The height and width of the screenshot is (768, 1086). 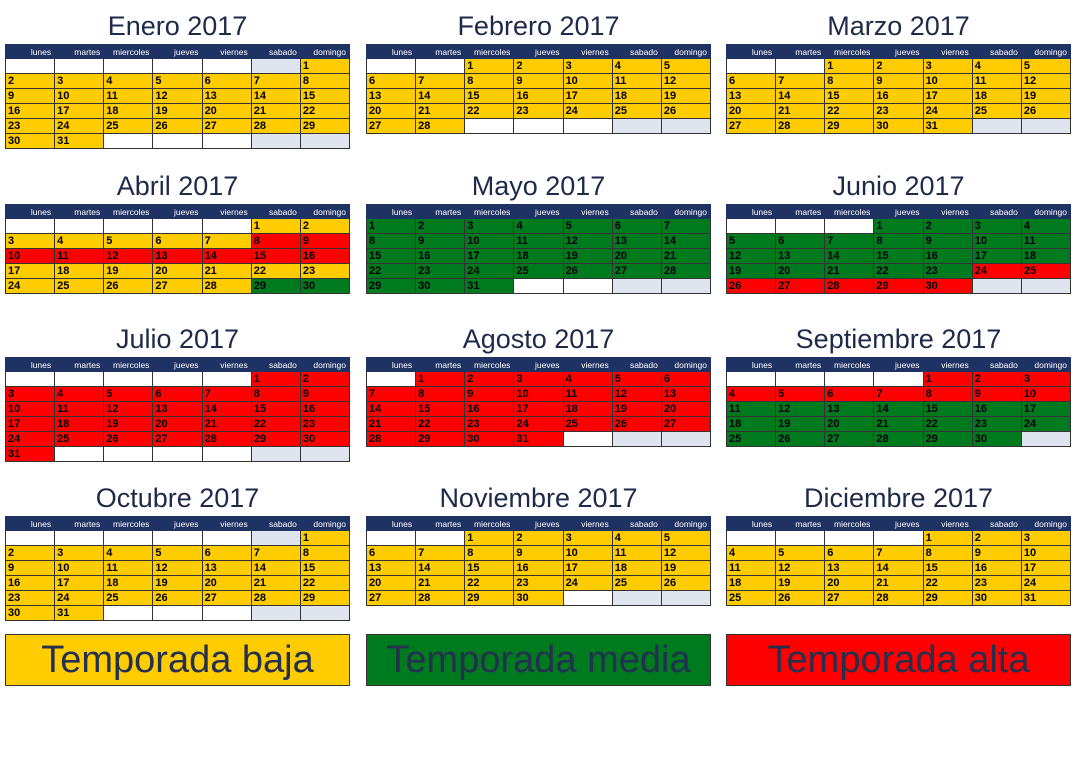 I want to click on month-title: Marzo 2017, so click(x=898, y=26).